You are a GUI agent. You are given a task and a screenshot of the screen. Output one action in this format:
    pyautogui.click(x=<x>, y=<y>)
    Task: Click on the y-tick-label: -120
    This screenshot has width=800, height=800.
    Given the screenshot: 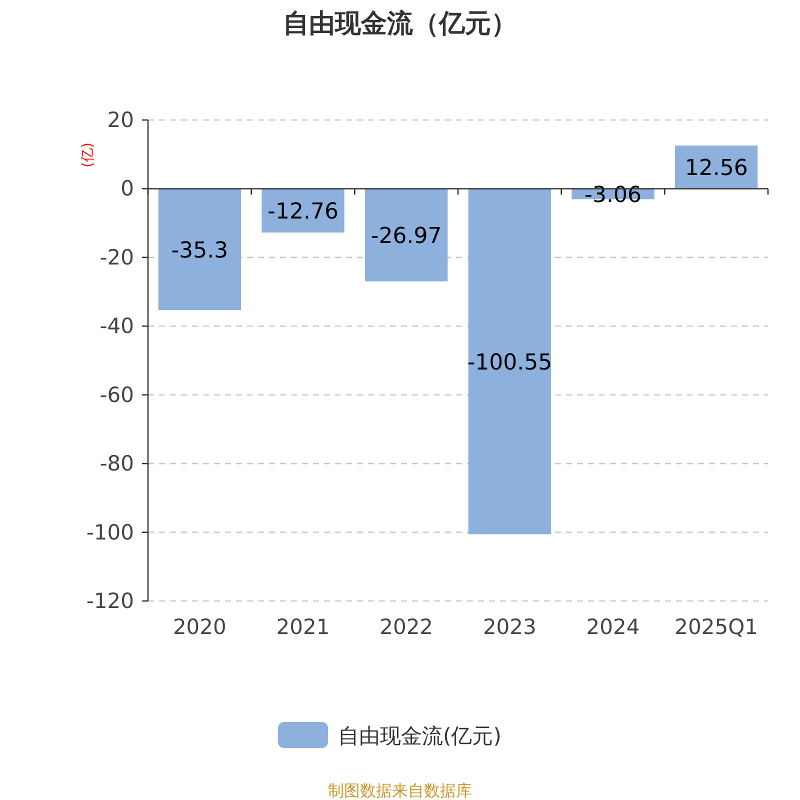 What is the action you would take?
    pyautogui.click(x=110, y=601)
    